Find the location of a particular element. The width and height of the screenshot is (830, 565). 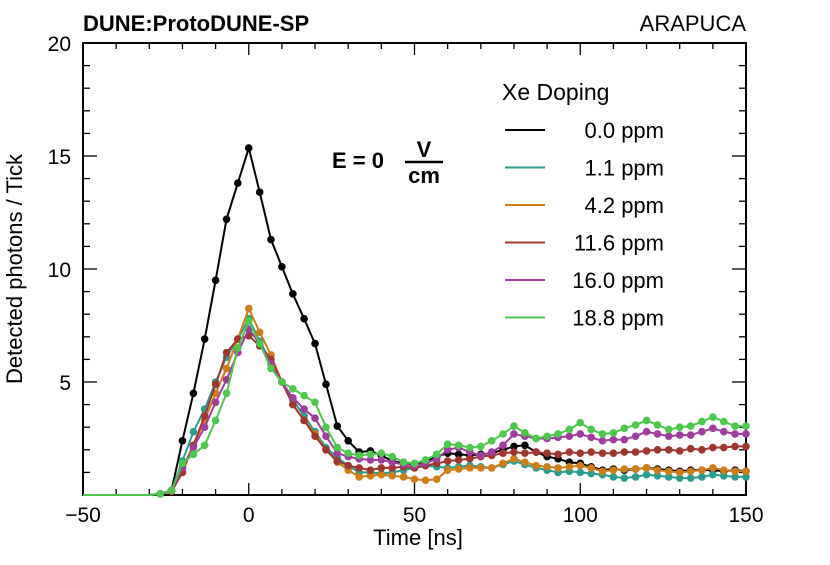

legend-label: 16.0 ppm is located at coordinates (618, 280).